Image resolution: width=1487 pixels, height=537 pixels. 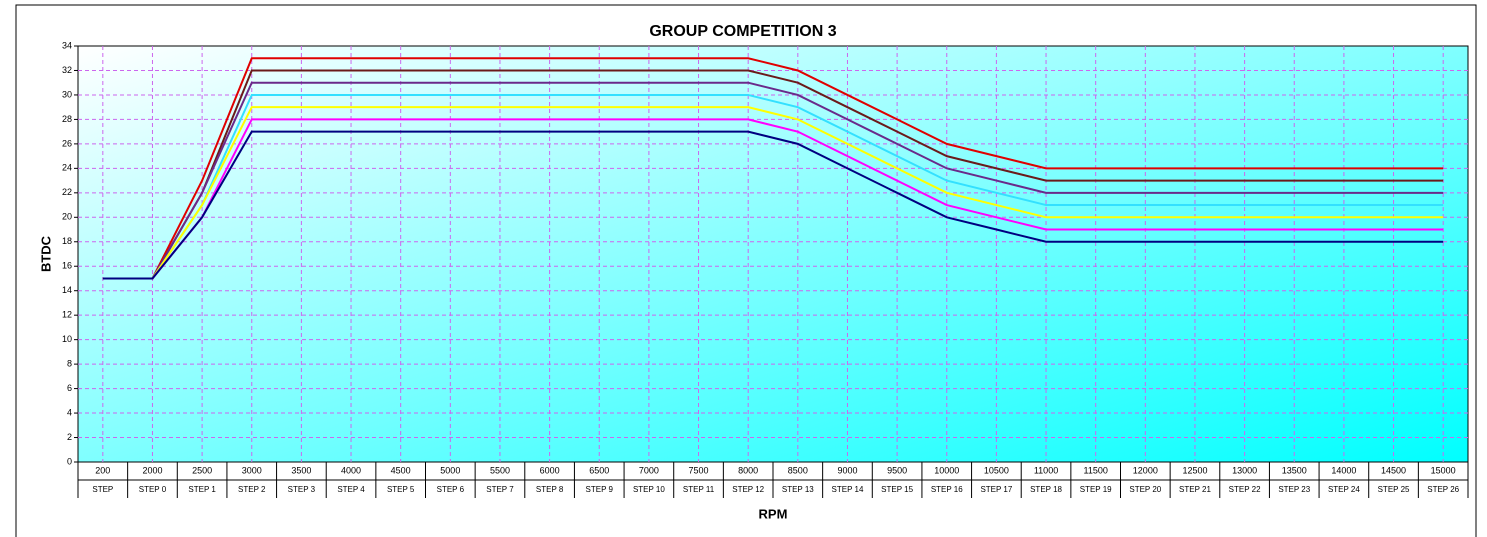 What do you see at coordinates (69, 363) in the screenshot?
I see `y-tick-label: 8` at bounding box center [69, 363].